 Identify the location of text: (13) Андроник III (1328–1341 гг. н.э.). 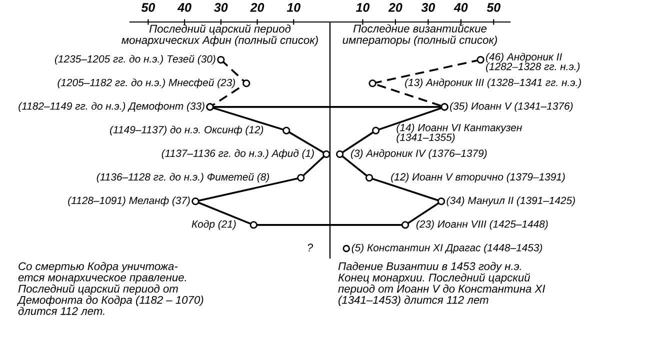
(493, 83).